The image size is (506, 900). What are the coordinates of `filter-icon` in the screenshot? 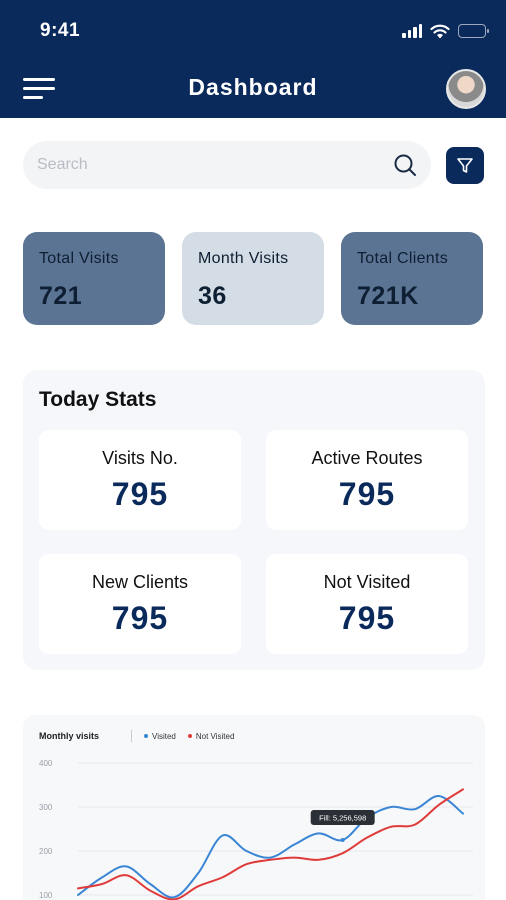 It's located at (465, 165).